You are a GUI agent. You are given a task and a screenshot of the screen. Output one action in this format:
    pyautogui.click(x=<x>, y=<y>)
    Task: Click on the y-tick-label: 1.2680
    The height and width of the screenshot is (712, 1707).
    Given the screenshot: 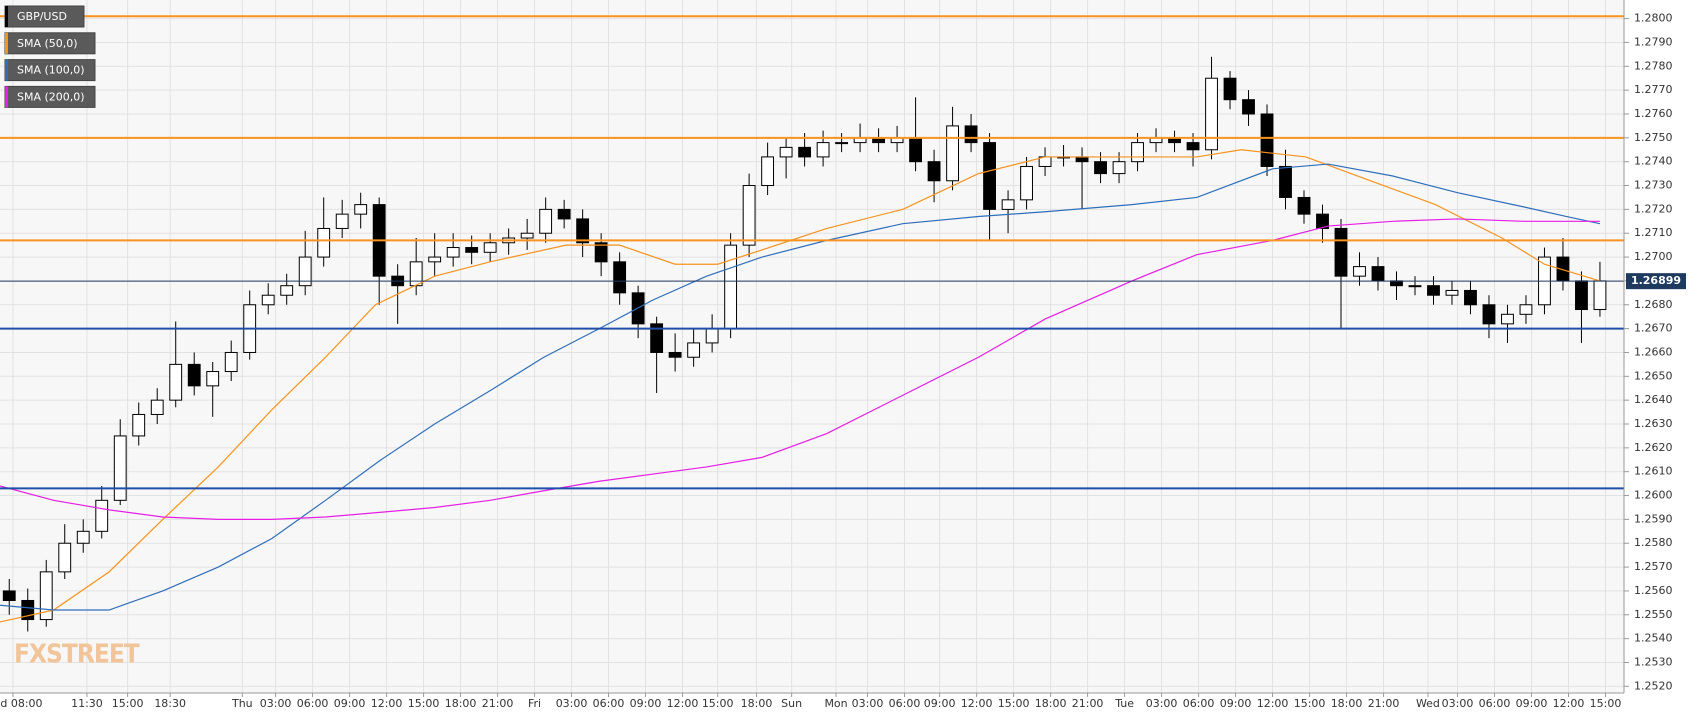 What is the action you would take?
    pyautogui.click(x=1653, y=304)
    